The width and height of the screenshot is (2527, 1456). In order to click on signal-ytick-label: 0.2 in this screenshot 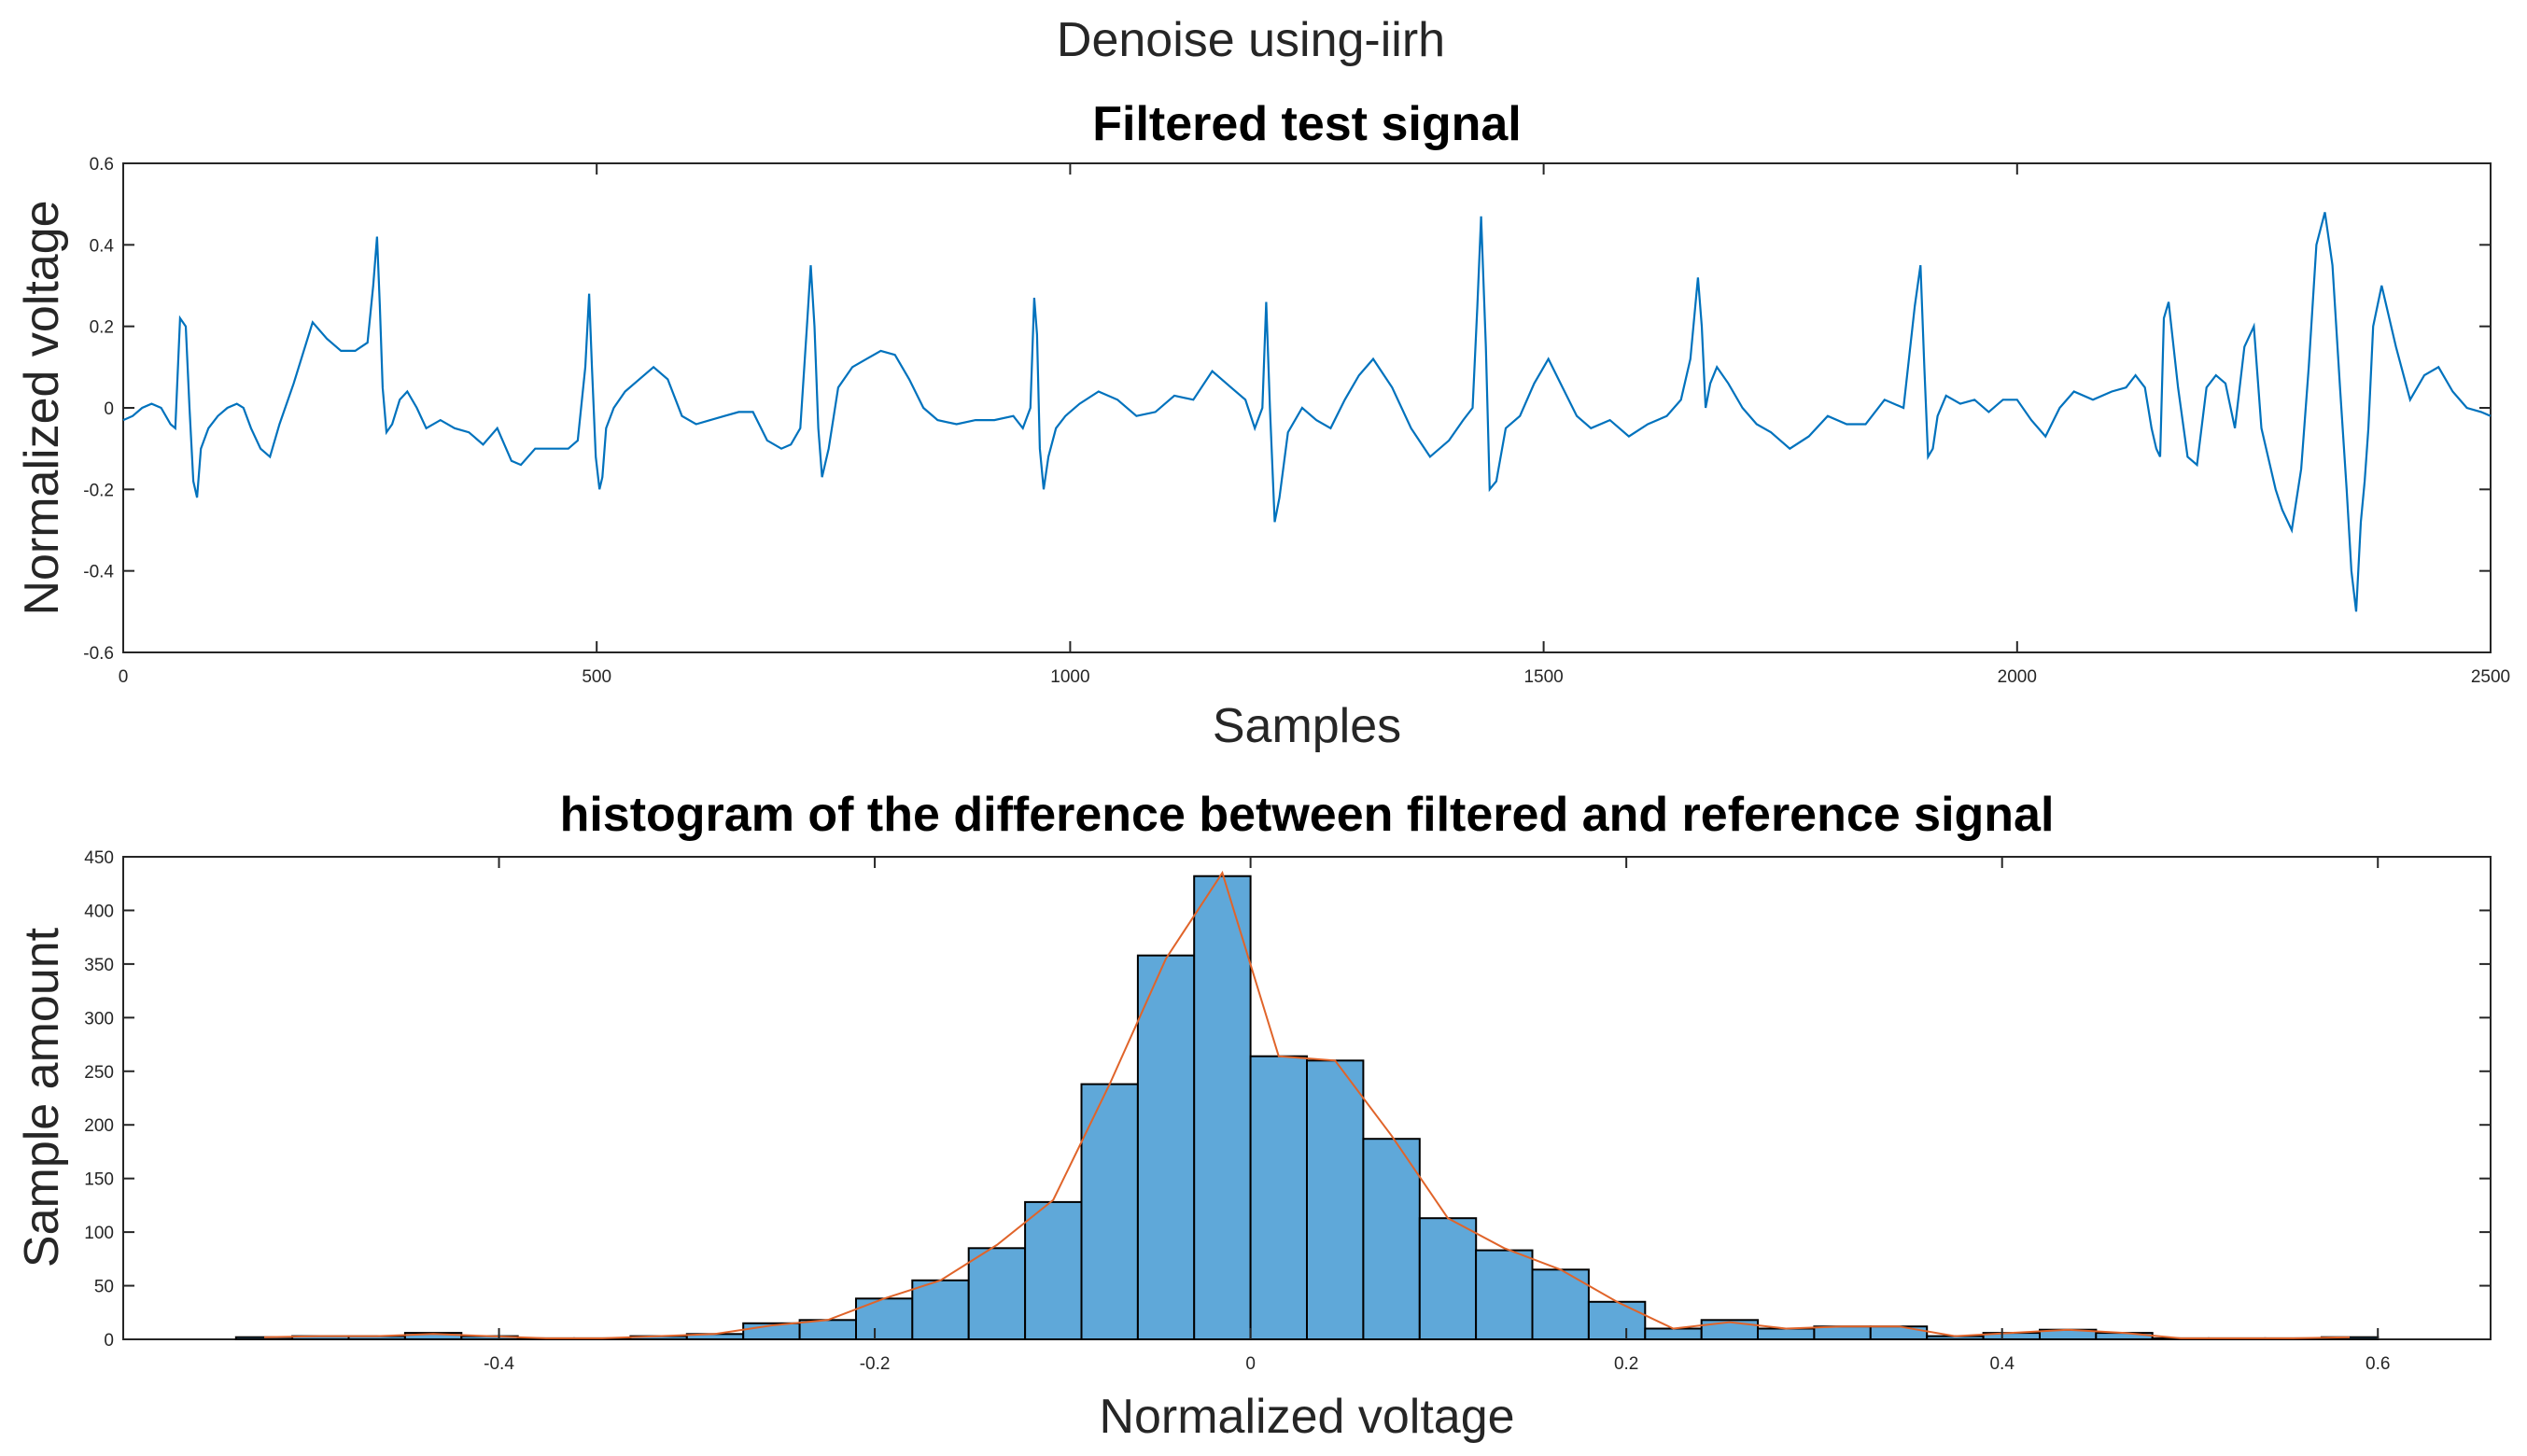, I will do `click(102, 328)`.